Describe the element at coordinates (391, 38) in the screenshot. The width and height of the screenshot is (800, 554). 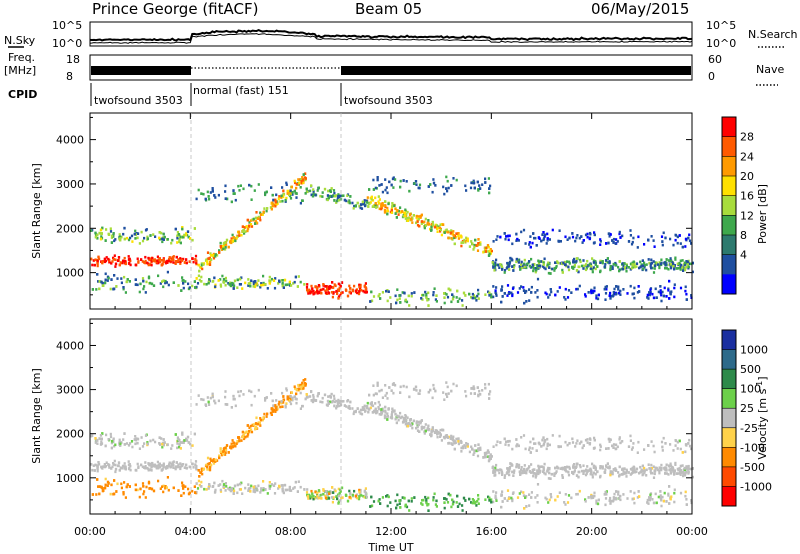
I see `nsearch-trace` at that location.